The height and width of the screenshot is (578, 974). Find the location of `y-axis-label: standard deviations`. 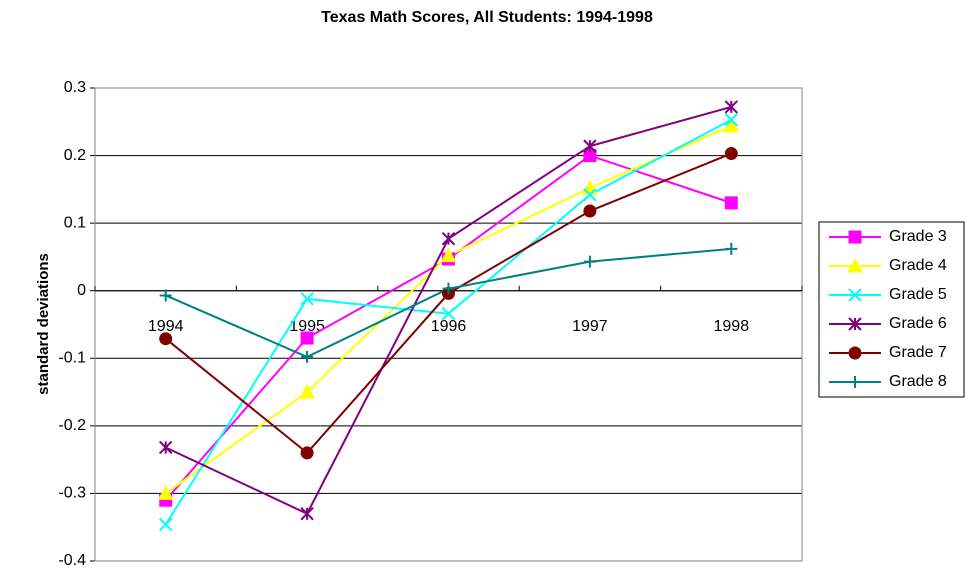

y-axis-label: standard deviations is located at coordinates (43, 324).